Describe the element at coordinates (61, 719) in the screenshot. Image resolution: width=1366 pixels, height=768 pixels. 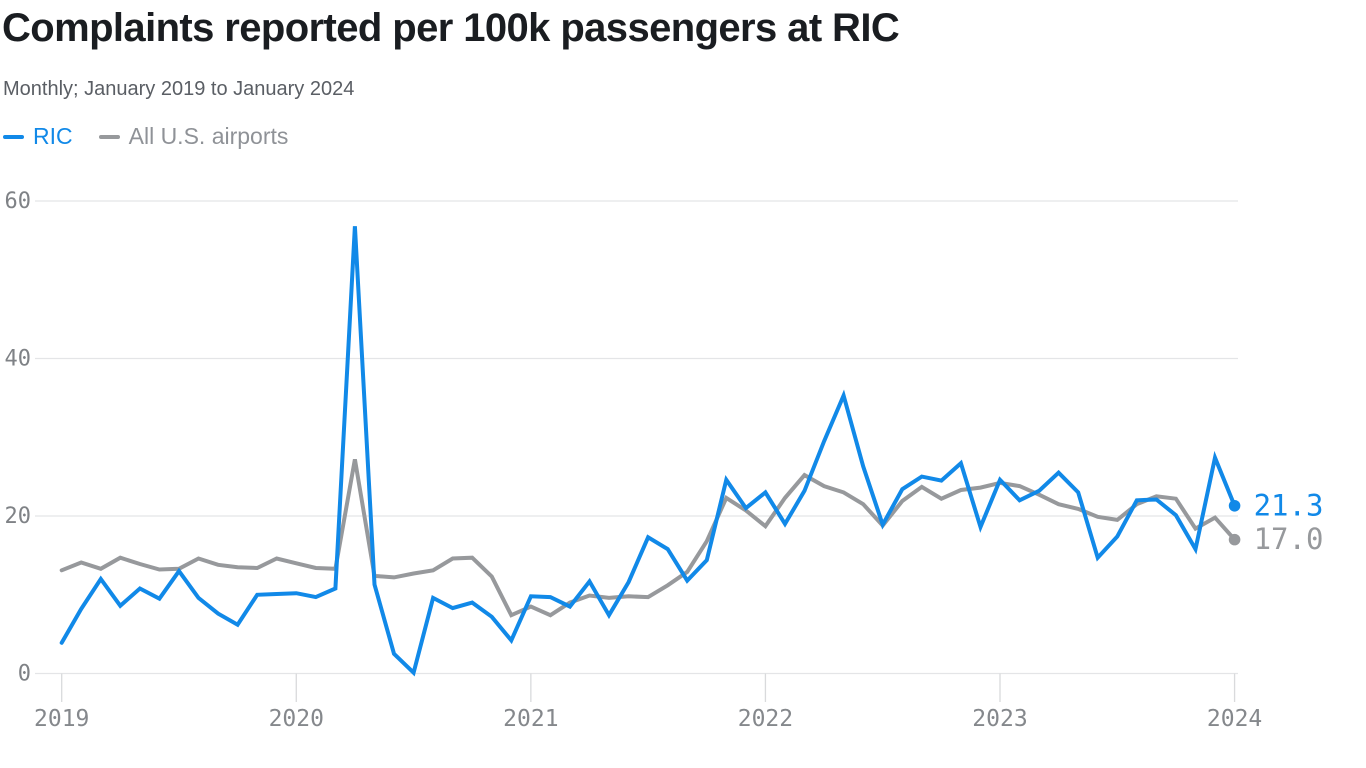
I see `x-axis-label-2019: 2019` at that location.